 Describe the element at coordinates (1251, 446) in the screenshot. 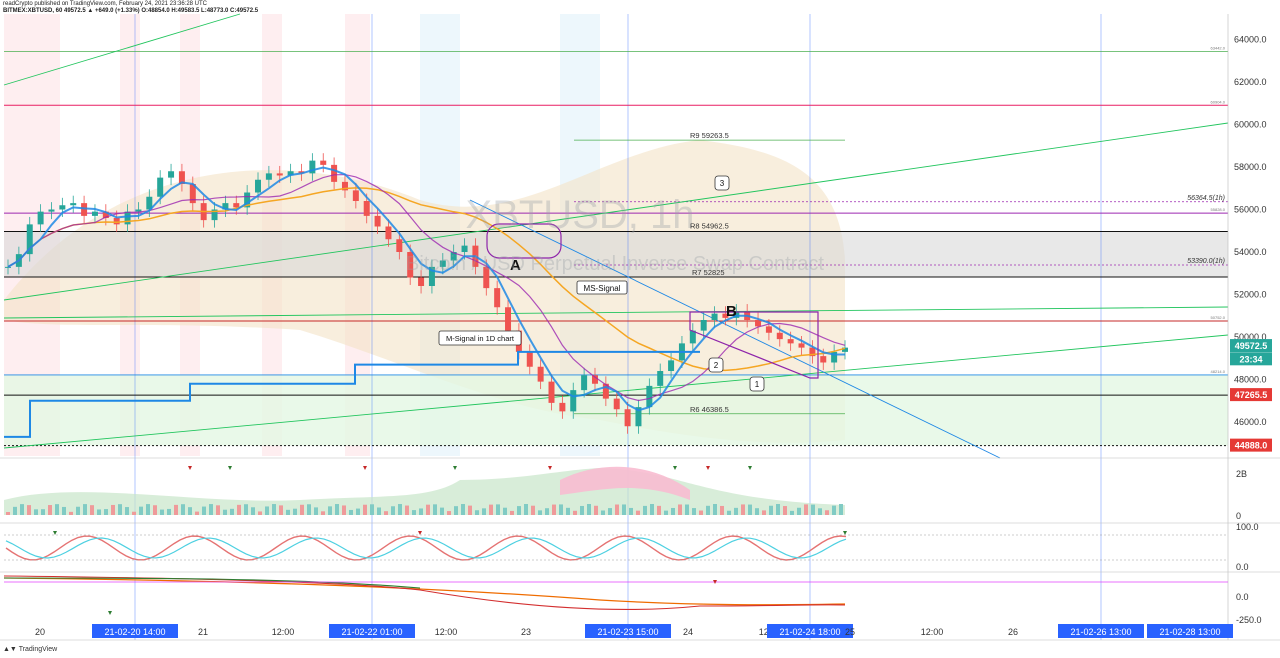

I see `price-tag: 44888.0` at that location.